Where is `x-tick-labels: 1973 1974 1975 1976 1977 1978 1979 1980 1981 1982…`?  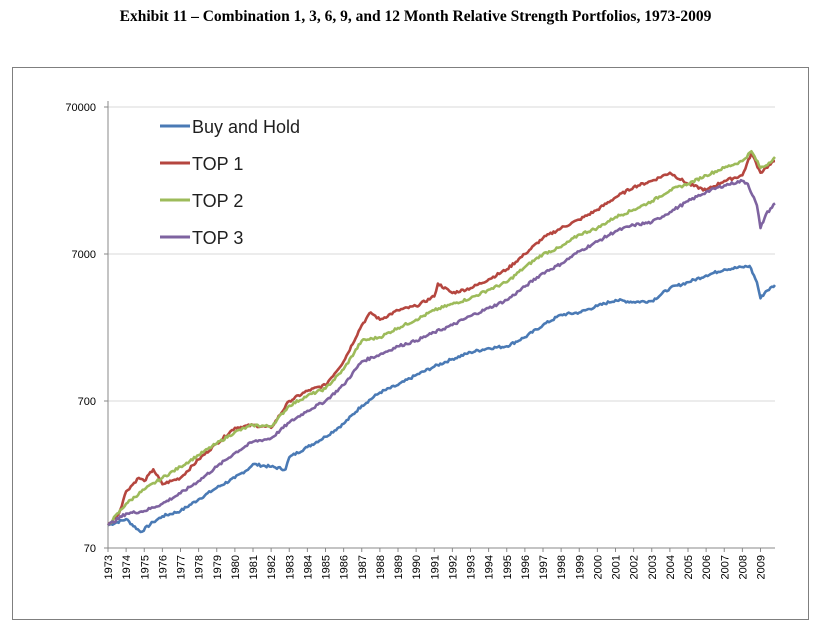
x-tick-labels: 1973 1974 1975 1976 1977 1978 1979 1980 1981 1982… is located at coordinates (435, 563).